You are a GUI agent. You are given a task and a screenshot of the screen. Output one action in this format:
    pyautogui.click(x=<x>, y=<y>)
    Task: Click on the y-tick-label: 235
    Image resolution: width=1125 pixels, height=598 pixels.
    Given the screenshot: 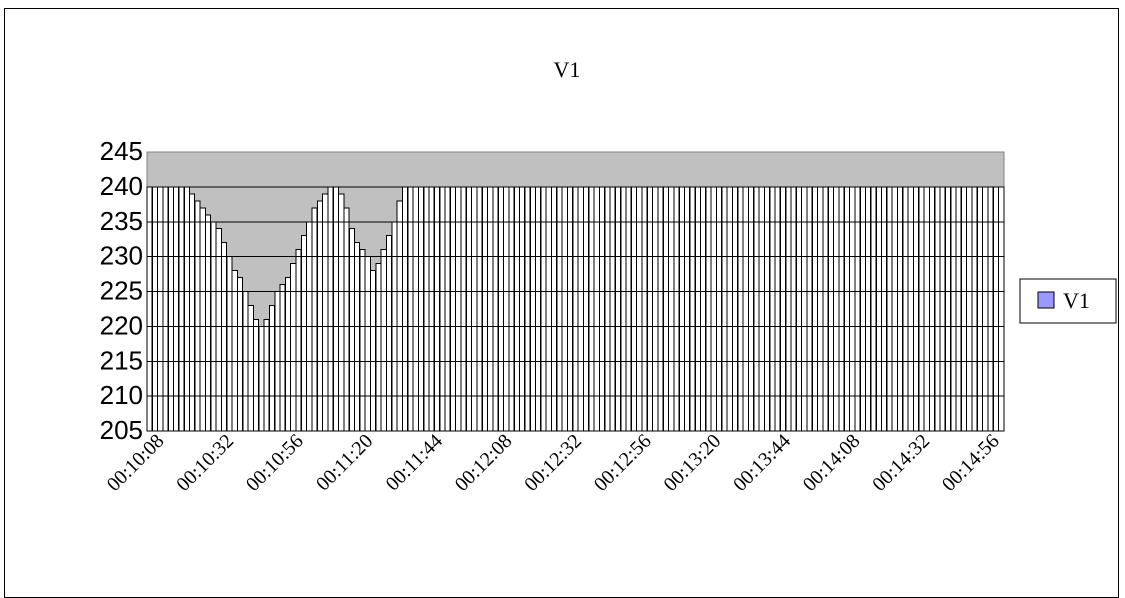 What is the action you would take?
    pyautogui.click(x=121, y=221)
    